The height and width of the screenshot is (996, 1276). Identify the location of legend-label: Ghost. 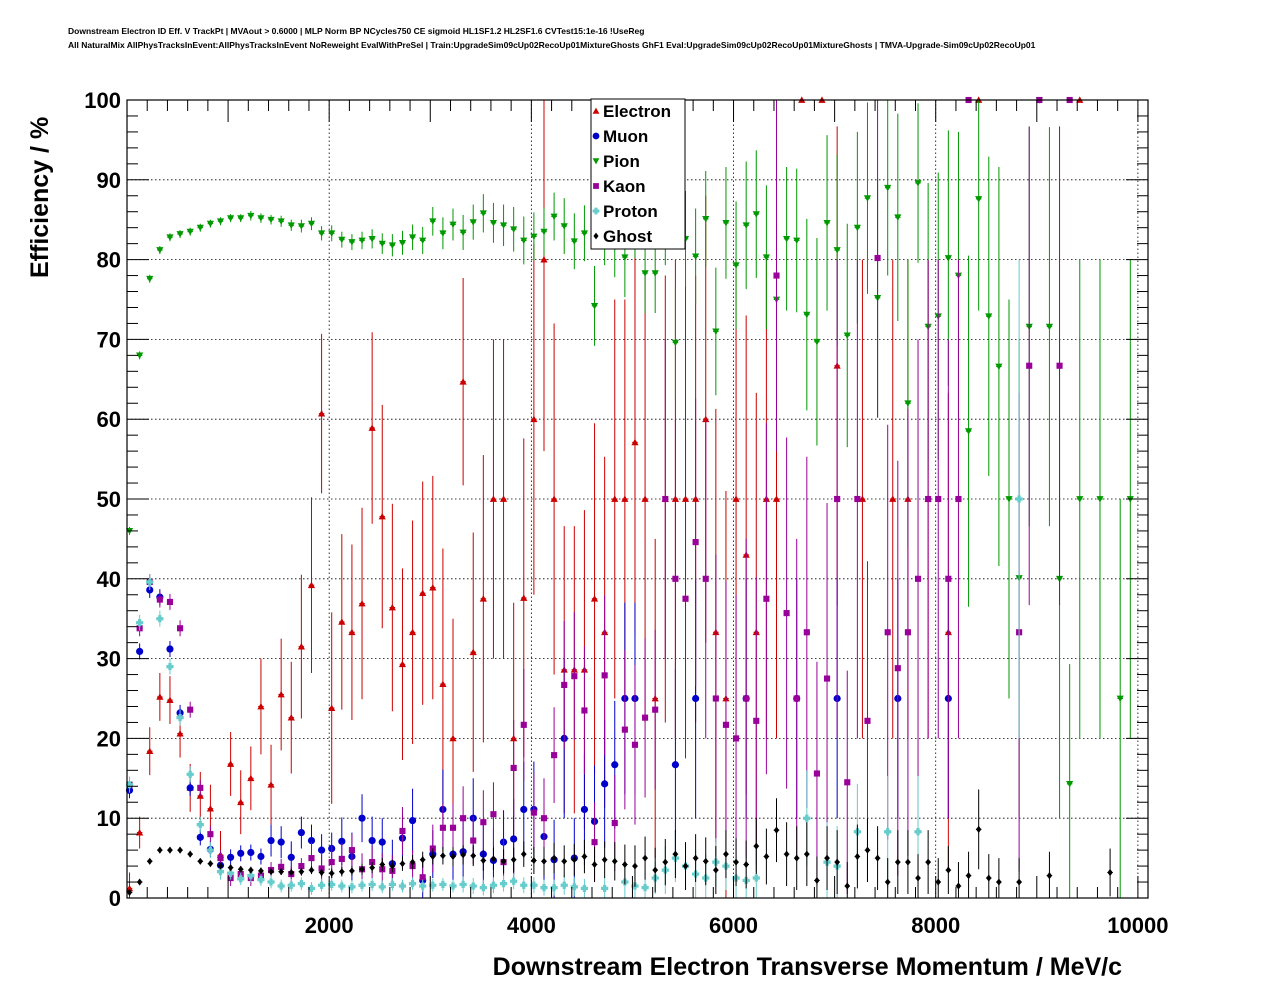
(627, 236).